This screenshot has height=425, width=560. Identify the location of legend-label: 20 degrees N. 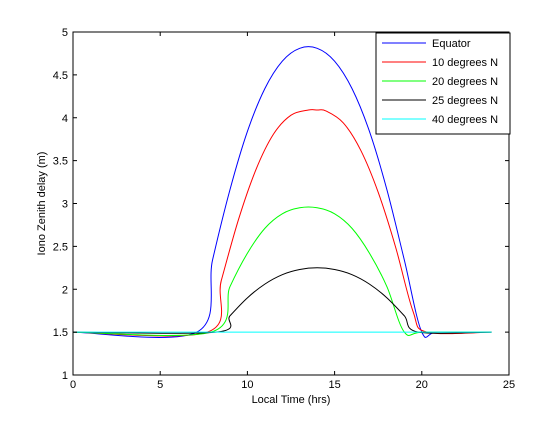
(465, 82).